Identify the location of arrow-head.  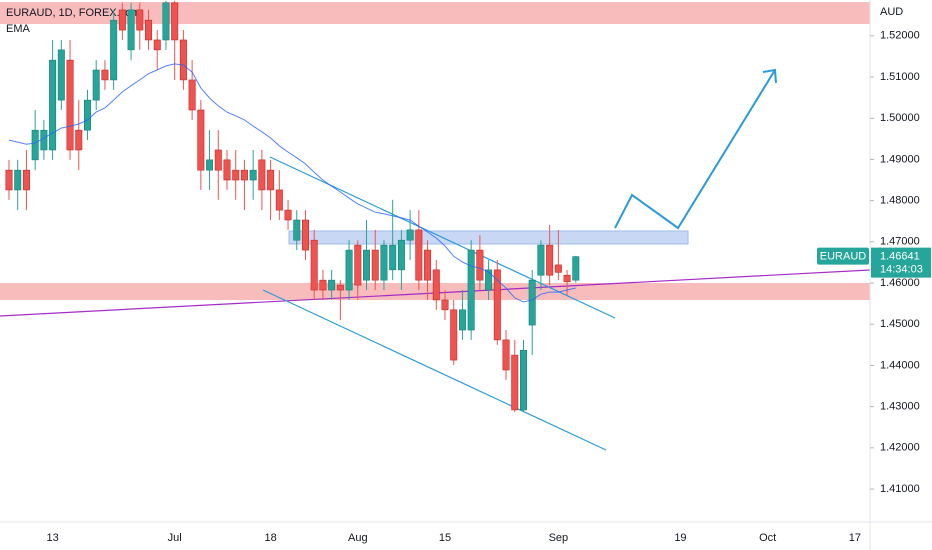
(769, 76).